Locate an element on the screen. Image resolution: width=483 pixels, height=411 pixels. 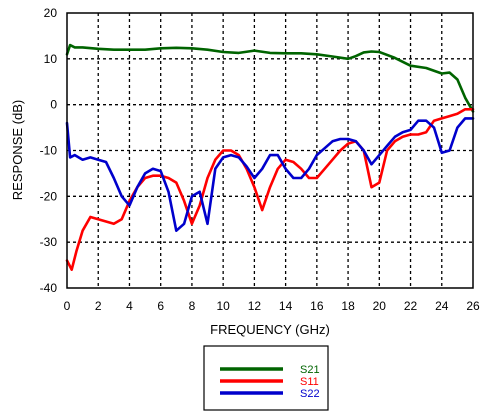
x-tick-label: 12 is located at coordinates (255, 306).